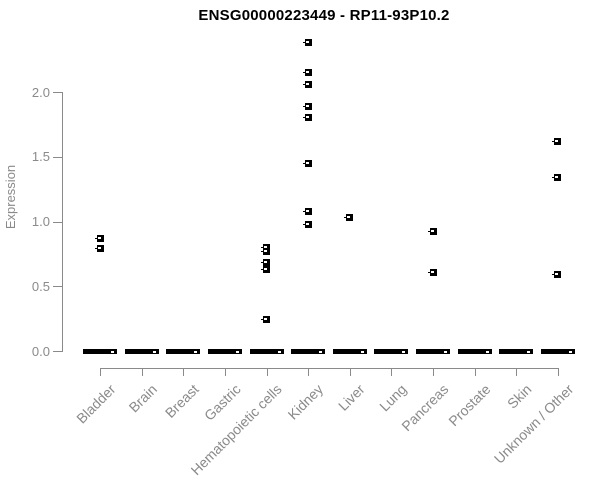  What do you see at coordinates (40, 351) in the screenshot?
I see `y-axis-tick-label: 0.0` at bounding box center [40, 351].